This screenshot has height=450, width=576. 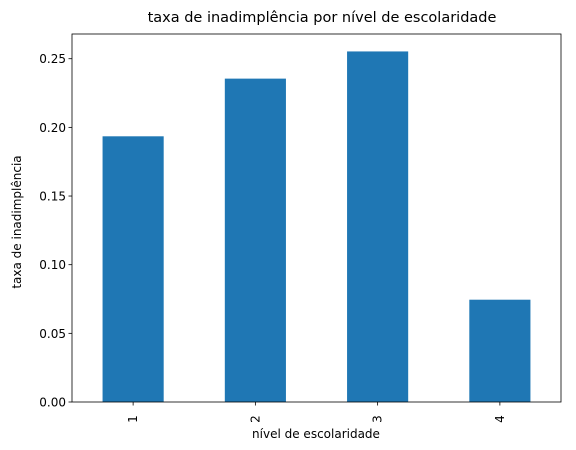 I want to click on x-tick-label-3: 3, so click(x=378, y=419).